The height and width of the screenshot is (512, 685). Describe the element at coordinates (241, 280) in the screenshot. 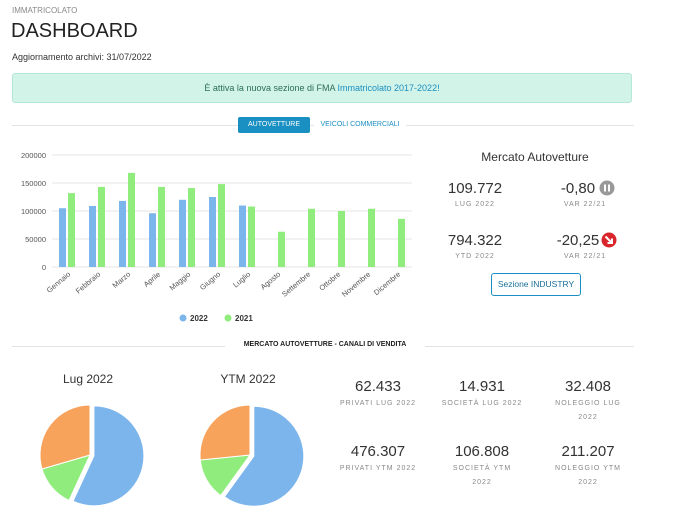

I see `x-tick-label: Luglio` at that location.